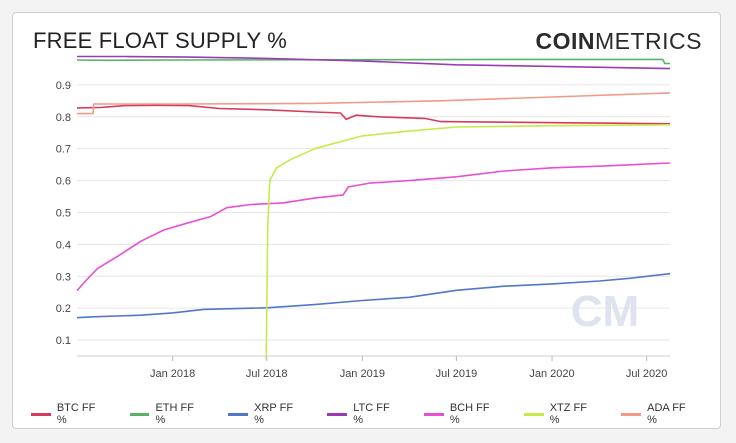 Image resolution: width=736 pixels, height=443 pixels. Describe the element at coordinates (647, 374) in the screenshot. I see `x-tick-label: Jul 2020` at that location.